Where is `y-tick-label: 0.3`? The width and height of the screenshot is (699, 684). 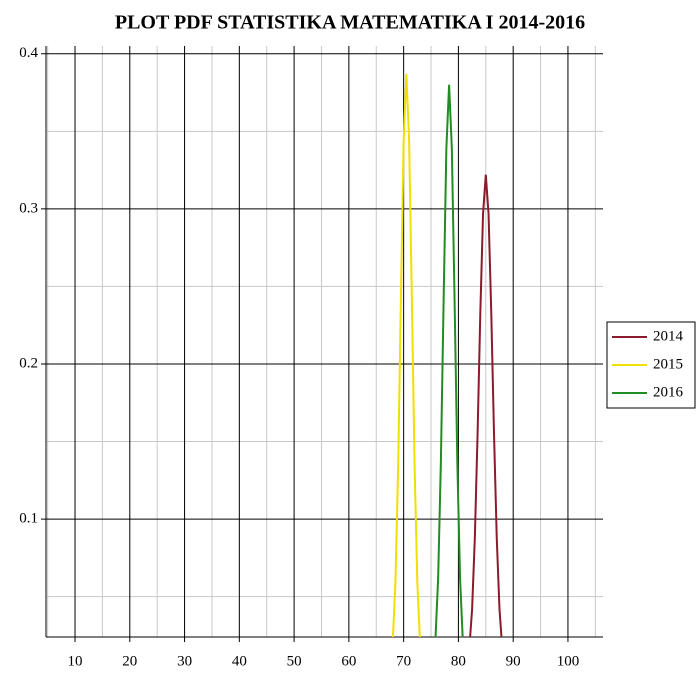
y-tick-label: 0.3 is located at coordinates (28, 208).